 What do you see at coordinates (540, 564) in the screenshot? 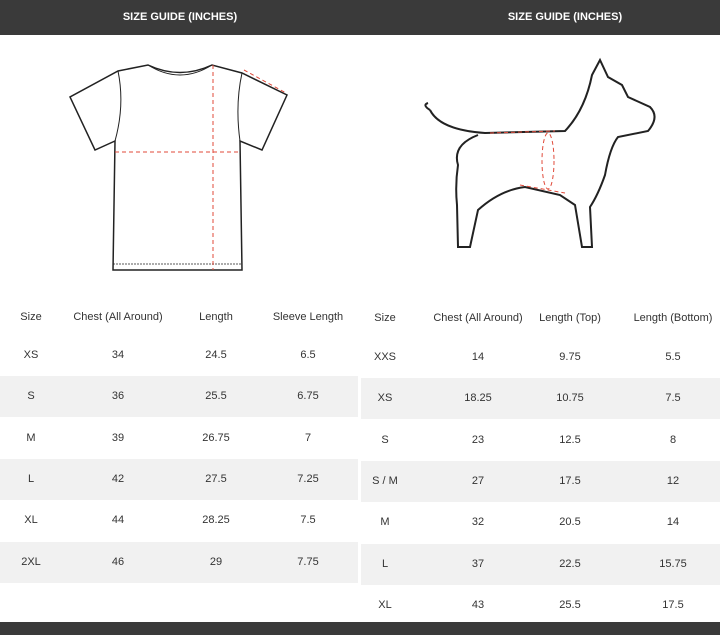
I see `table-row: L 37 22.5 15.75` at bounding box center [540, 564].